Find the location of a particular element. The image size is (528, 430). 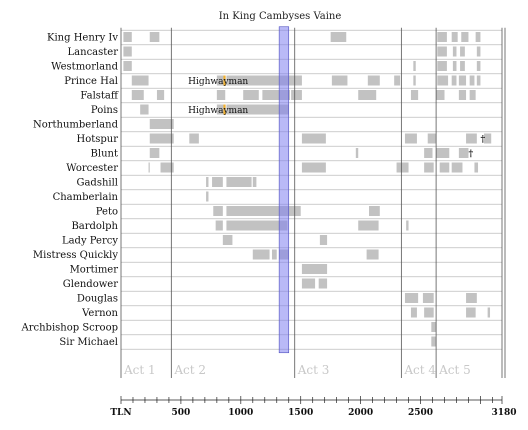

highlight-layer is located at coordinates (284, 190).